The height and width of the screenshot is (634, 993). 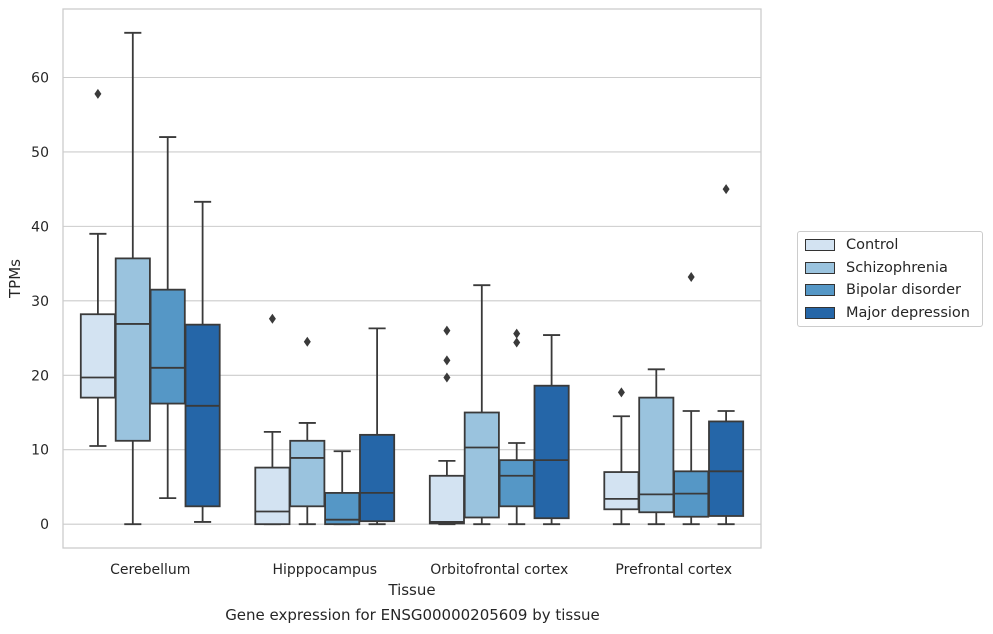 What do you see at coordinates (40, 302) in the screenshot?
I see `y-tick-label: 30` at bounding box center [40, 302].